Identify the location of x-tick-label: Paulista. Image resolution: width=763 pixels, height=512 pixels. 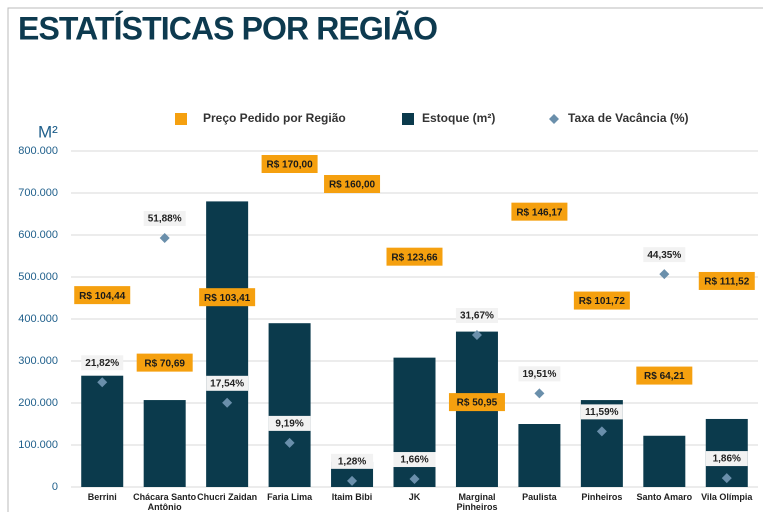
(539, 497).